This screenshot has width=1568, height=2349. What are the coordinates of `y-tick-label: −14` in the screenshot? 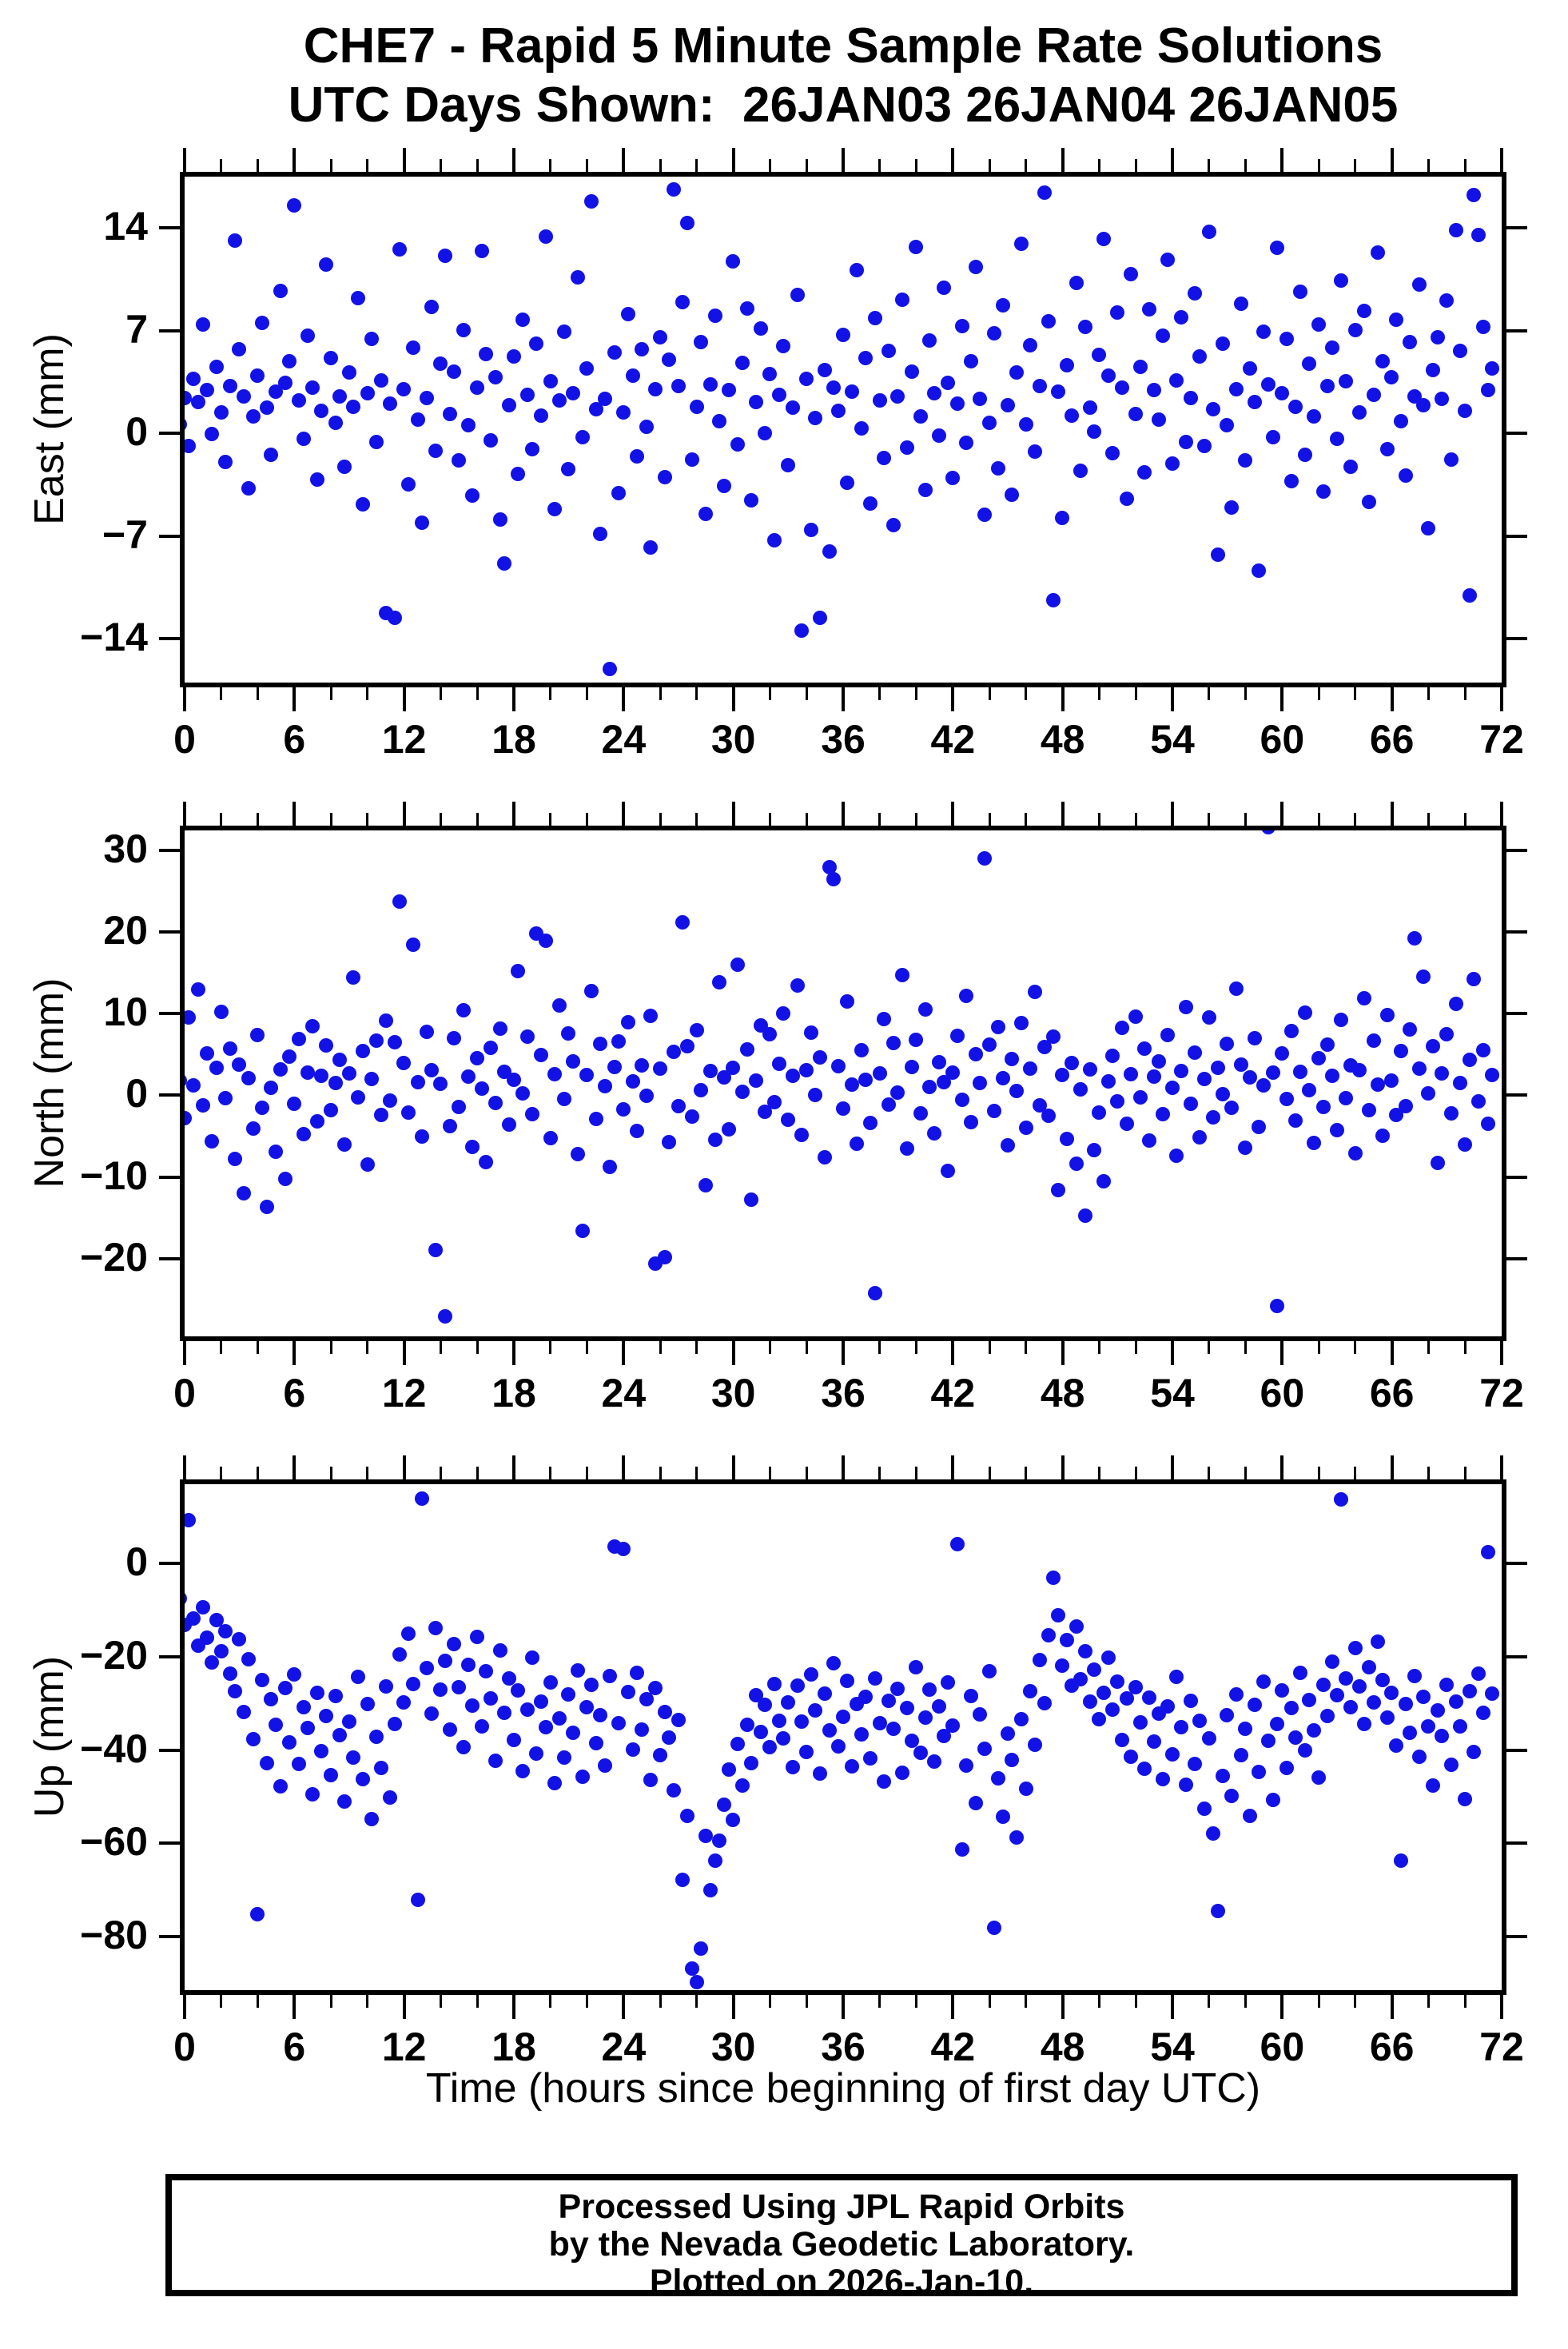 It's located at (114, 636).